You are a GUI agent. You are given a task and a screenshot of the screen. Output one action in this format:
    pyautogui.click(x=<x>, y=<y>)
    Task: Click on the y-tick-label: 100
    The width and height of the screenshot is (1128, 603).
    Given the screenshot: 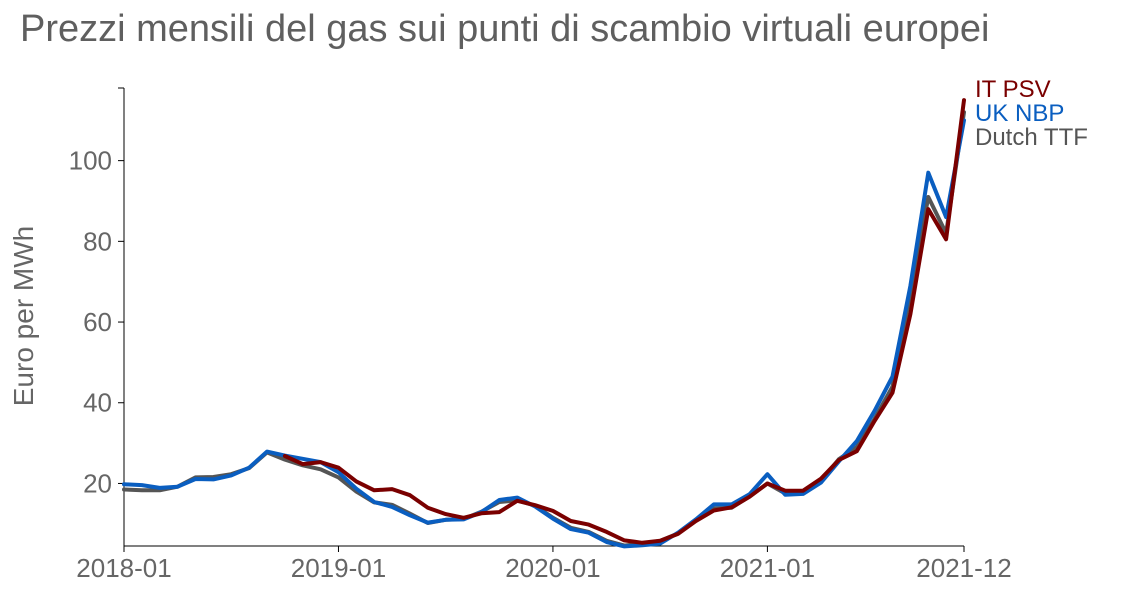 What is the action you would take?
    pyautogui.click(x=90, y=161)
    